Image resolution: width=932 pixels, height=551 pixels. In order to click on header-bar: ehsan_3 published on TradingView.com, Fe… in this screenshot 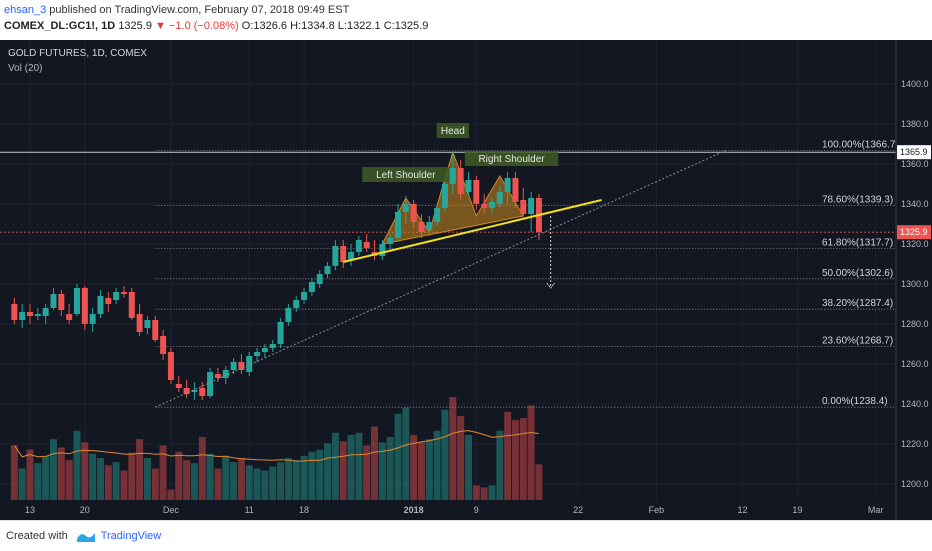, I will do `click(466, 20)`.